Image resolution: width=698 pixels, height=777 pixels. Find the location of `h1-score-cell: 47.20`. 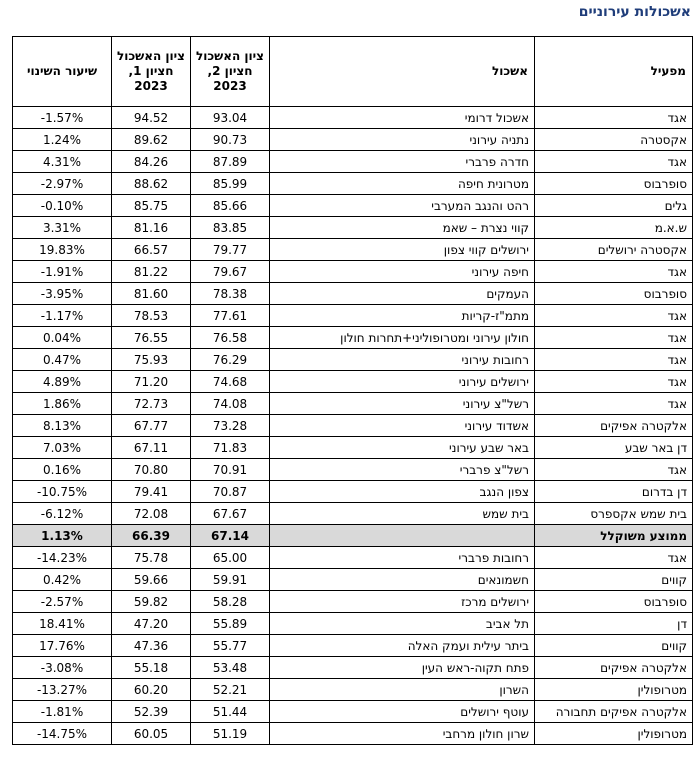

h1-score-cell: 47.20 is located at coordinates (151, 623).